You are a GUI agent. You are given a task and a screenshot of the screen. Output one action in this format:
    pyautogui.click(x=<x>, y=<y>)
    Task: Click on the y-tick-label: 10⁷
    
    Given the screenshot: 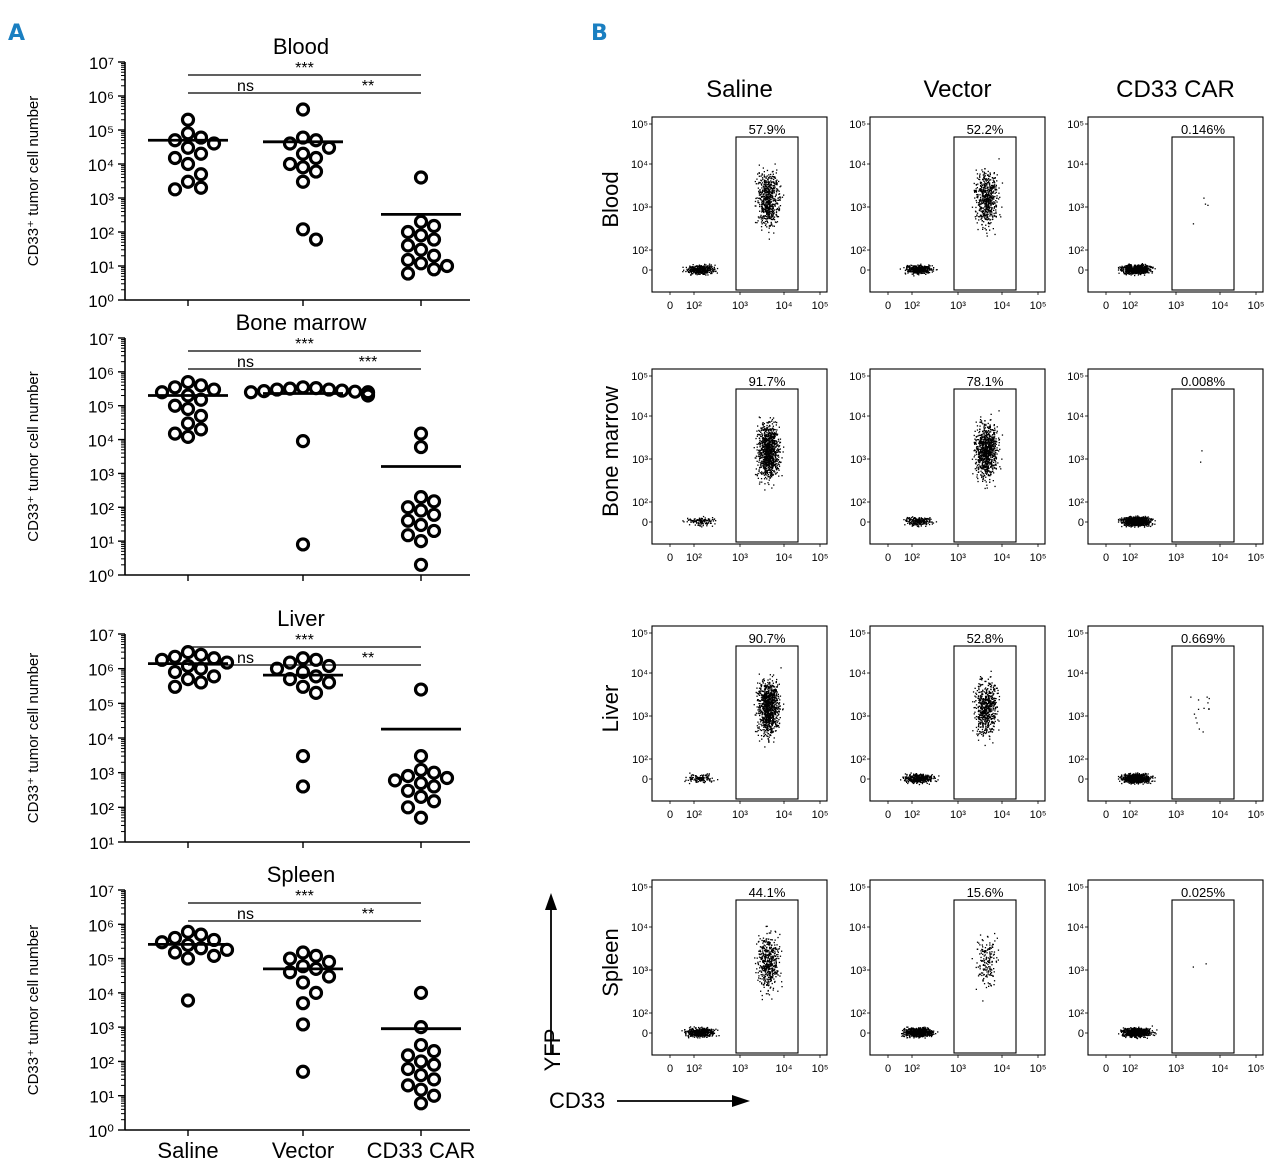 What is the action you would take?
    pyautogui.click(x=101, y=891)
    